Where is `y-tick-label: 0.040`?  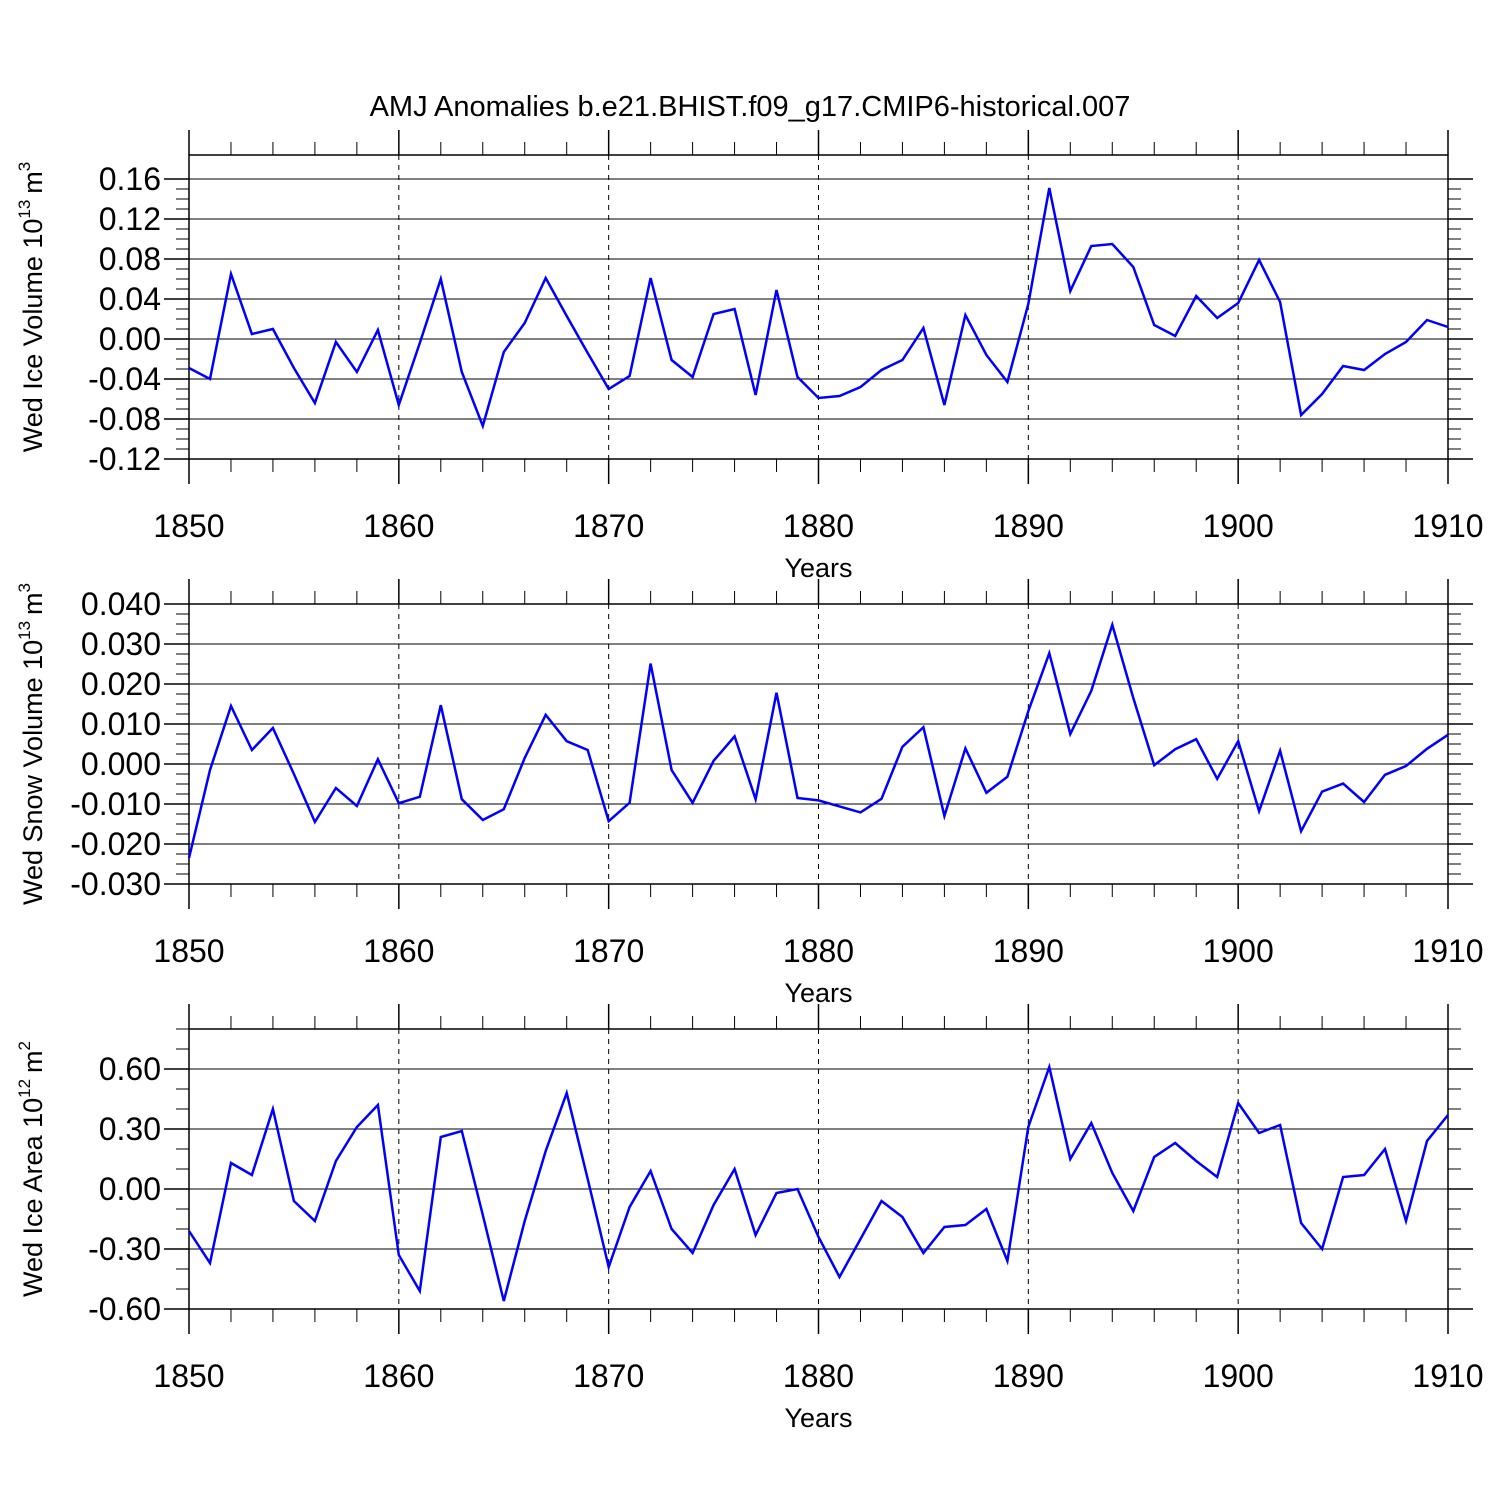 y-tick-label: 0.040 is located at coordinates (121, 604).